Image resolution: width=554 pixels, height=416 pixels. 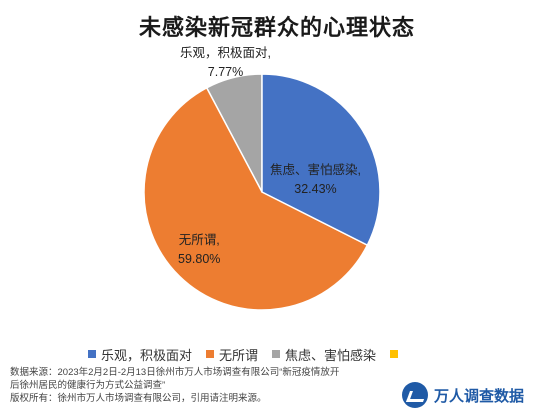 I want to click on slice-label-value: 59.80%, so click(x=199, y=259).